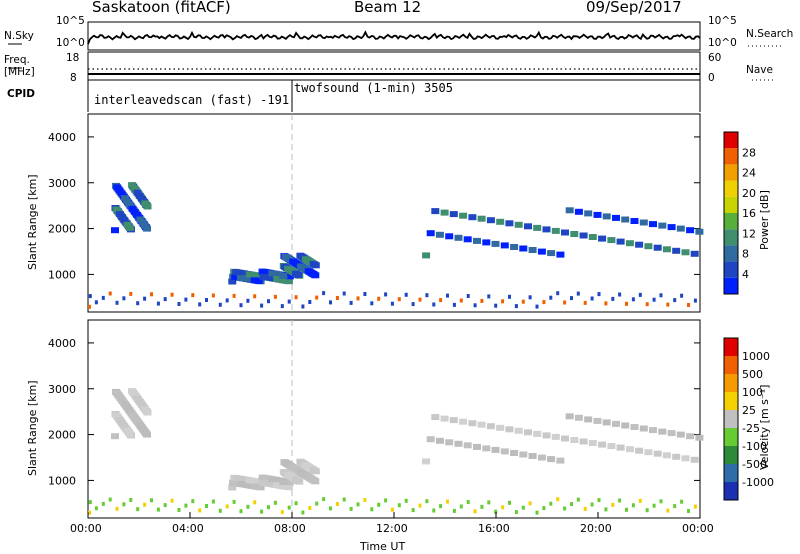  Describe the element at coordinates (752, 374) in the screenshot. I see `velocity-panel-colorbar-tick: 500` at that location.